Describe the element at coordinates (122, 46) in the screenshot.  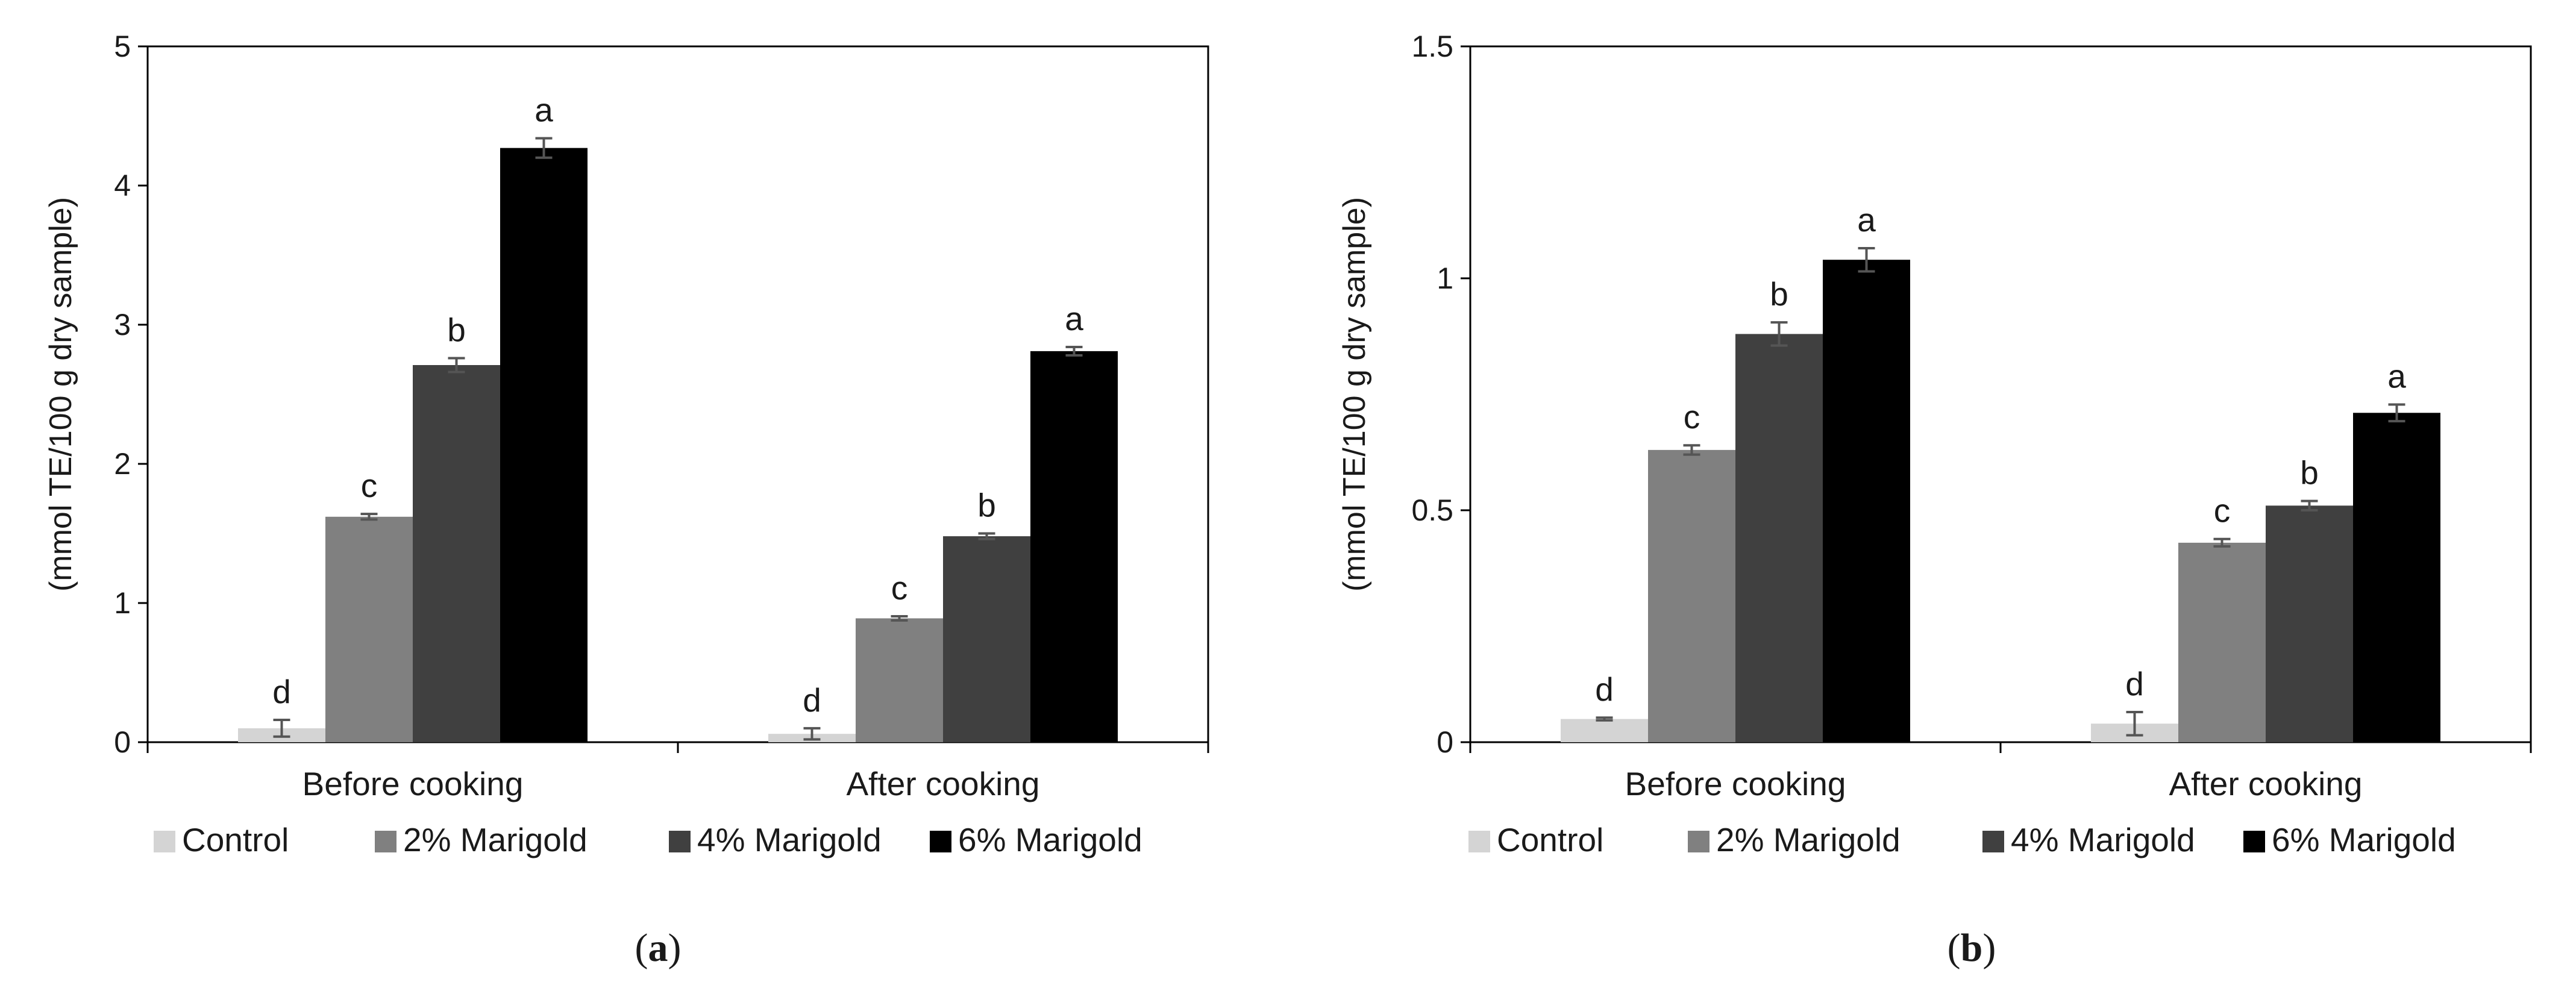
I see `y-tick-label: 5` at that location.